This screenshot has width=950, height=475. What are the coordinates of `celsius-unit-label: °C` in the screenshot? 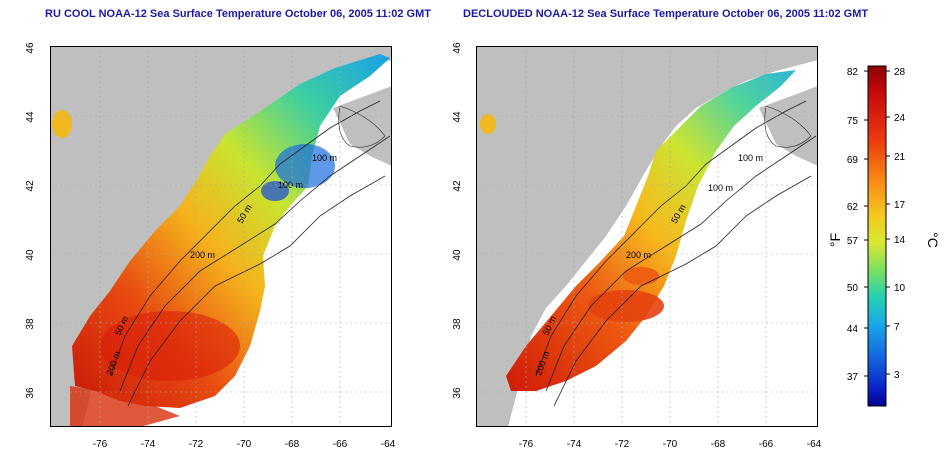 It's located at (932, 240).